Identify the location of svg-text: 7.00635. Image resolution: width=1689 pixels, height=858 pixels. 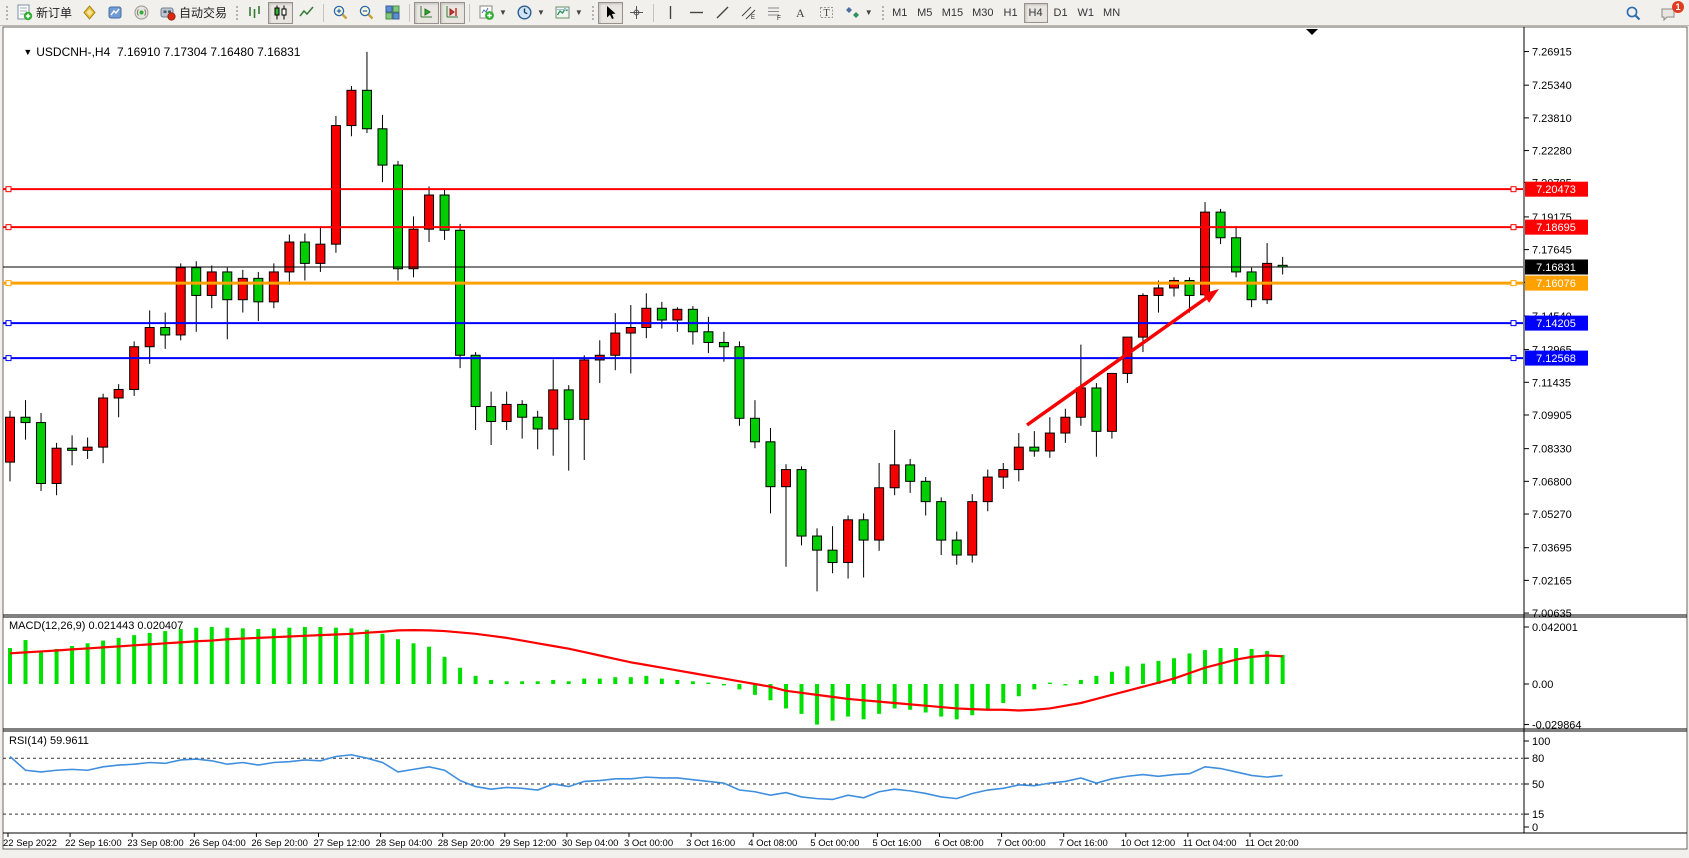
(1552, 614).